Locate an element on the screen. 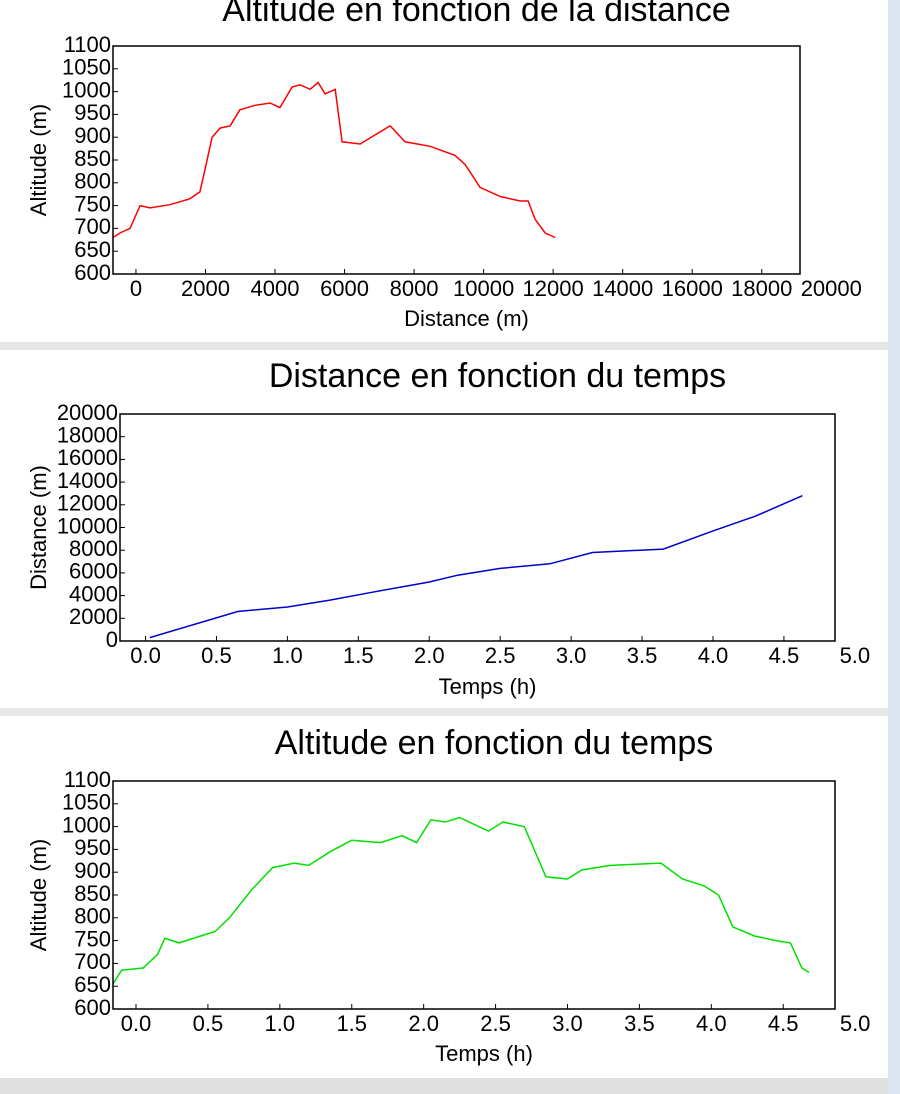  x-tick-label: 16000 is located at coordinates (692, 288).